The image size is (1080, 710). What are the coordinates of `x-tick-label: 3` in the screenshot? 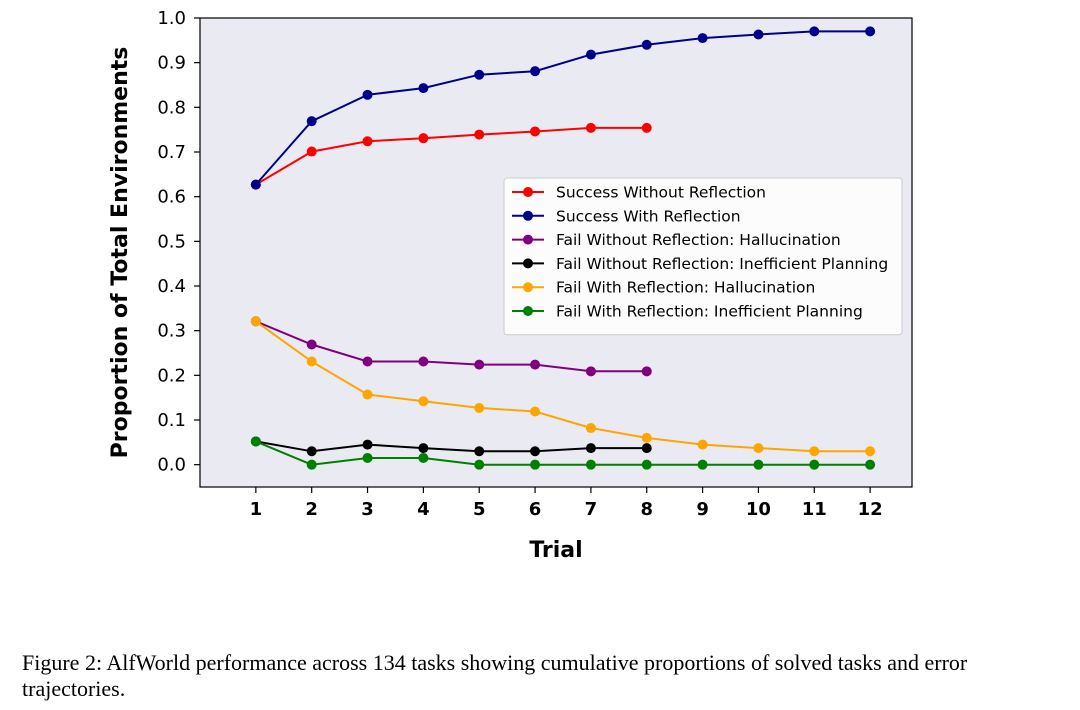 It's located at (367, 509).